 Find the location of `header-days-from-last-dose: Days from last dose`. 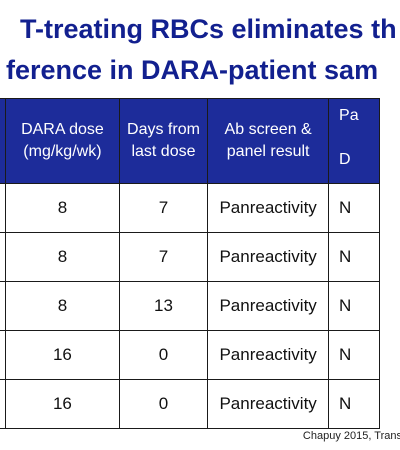

header-days-from-last-dose: Days from last dose is located at coordinates (163, 141).